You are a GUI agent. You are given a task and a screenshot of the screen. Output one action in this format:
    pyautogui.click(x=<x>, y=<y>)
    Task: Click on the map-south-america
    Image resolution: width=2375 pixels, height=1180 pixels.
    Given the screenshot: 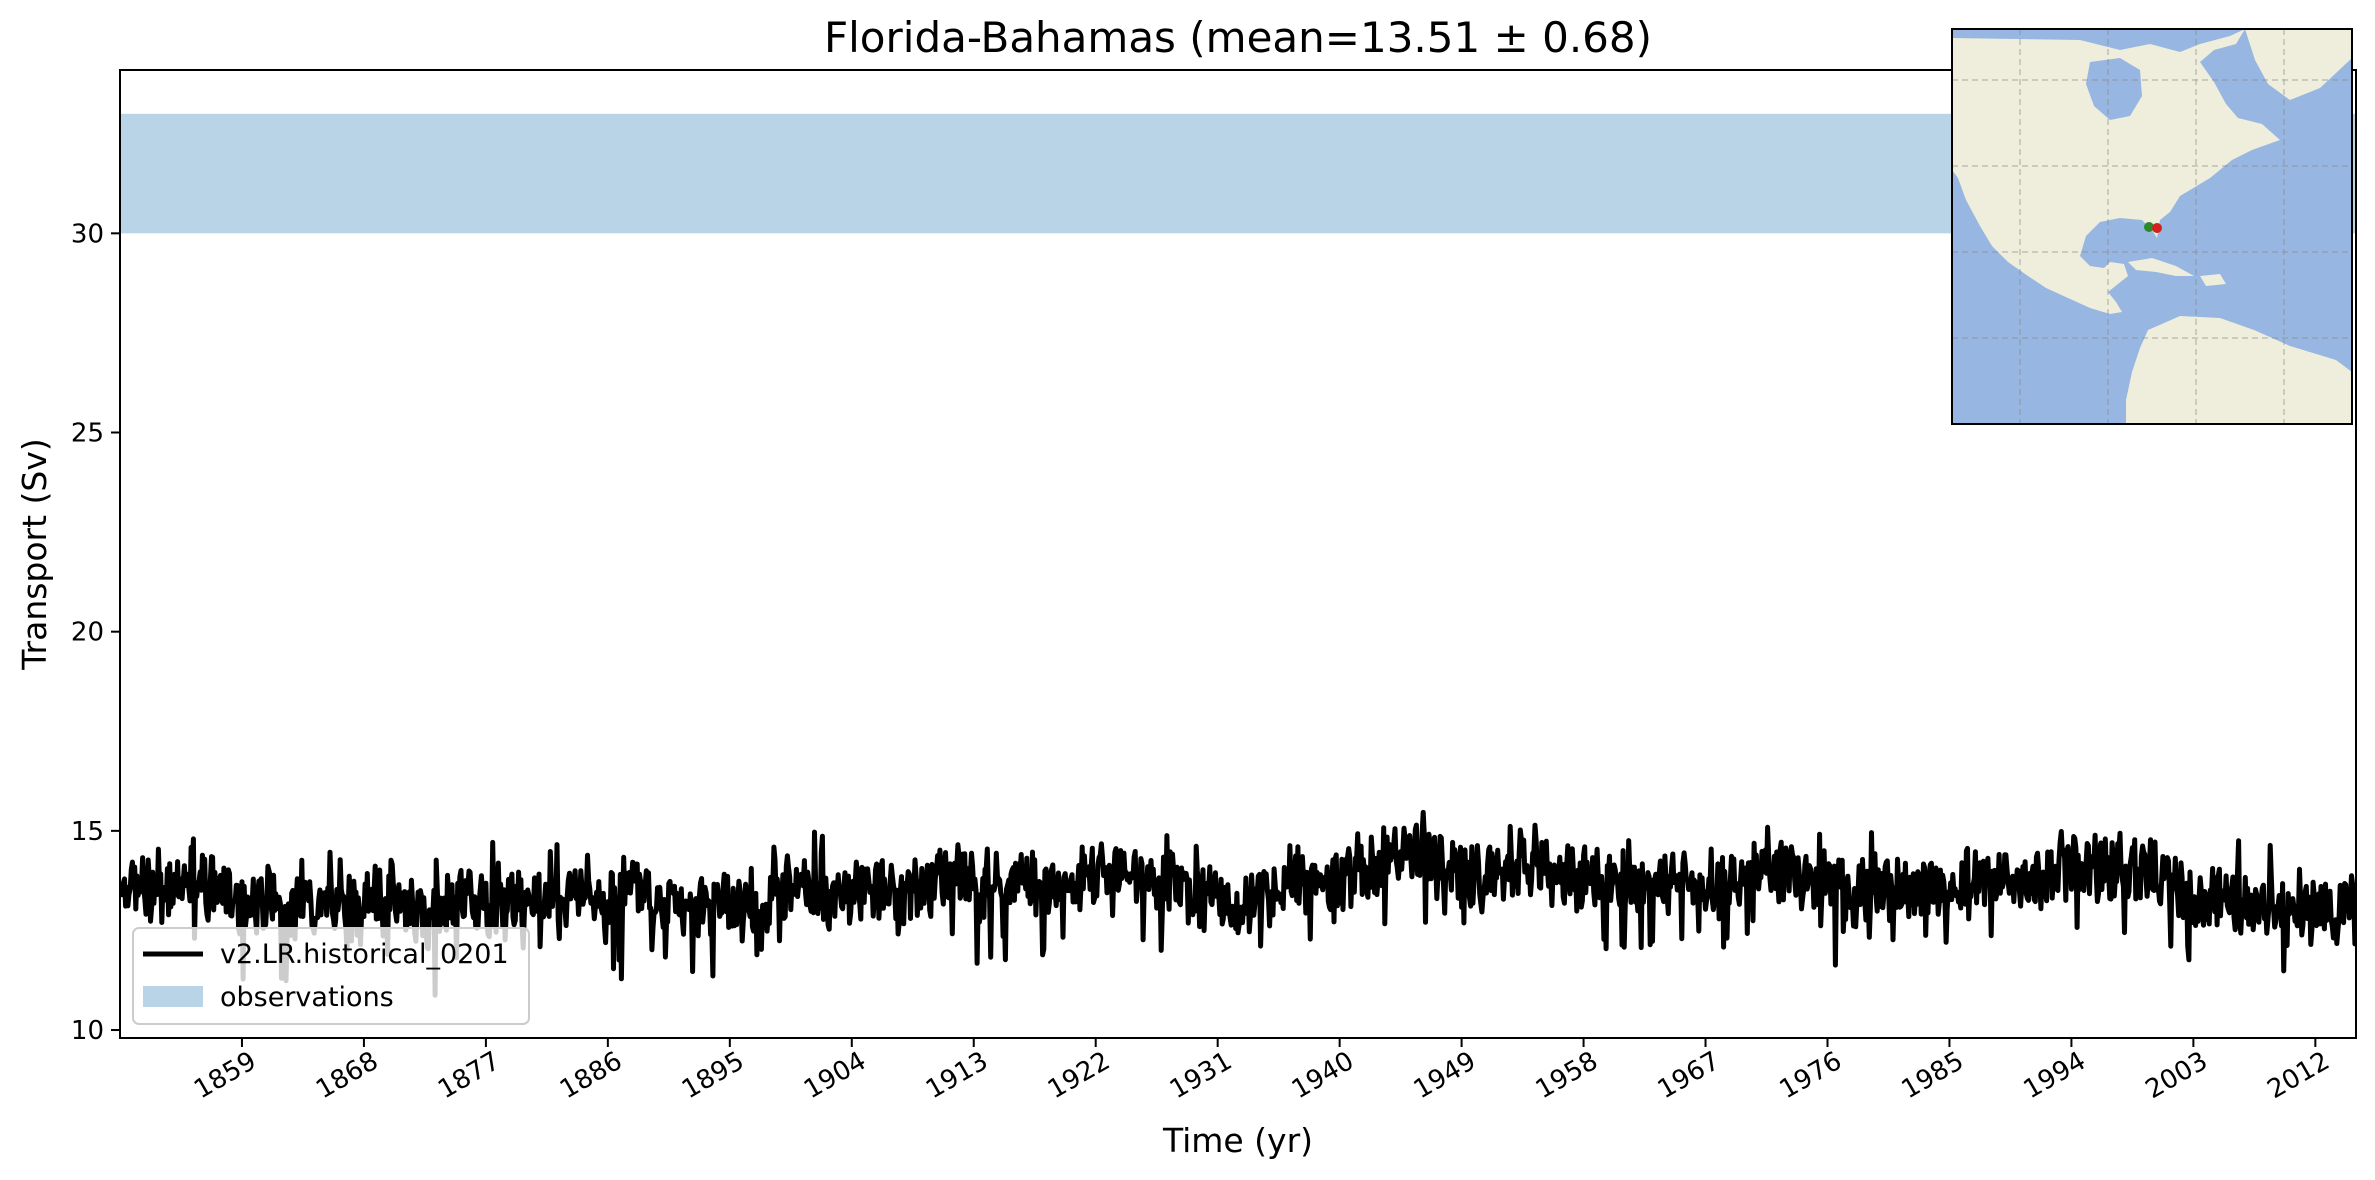 What is the action you would take?
    pyautogui.click(x=2239, y=370)
    